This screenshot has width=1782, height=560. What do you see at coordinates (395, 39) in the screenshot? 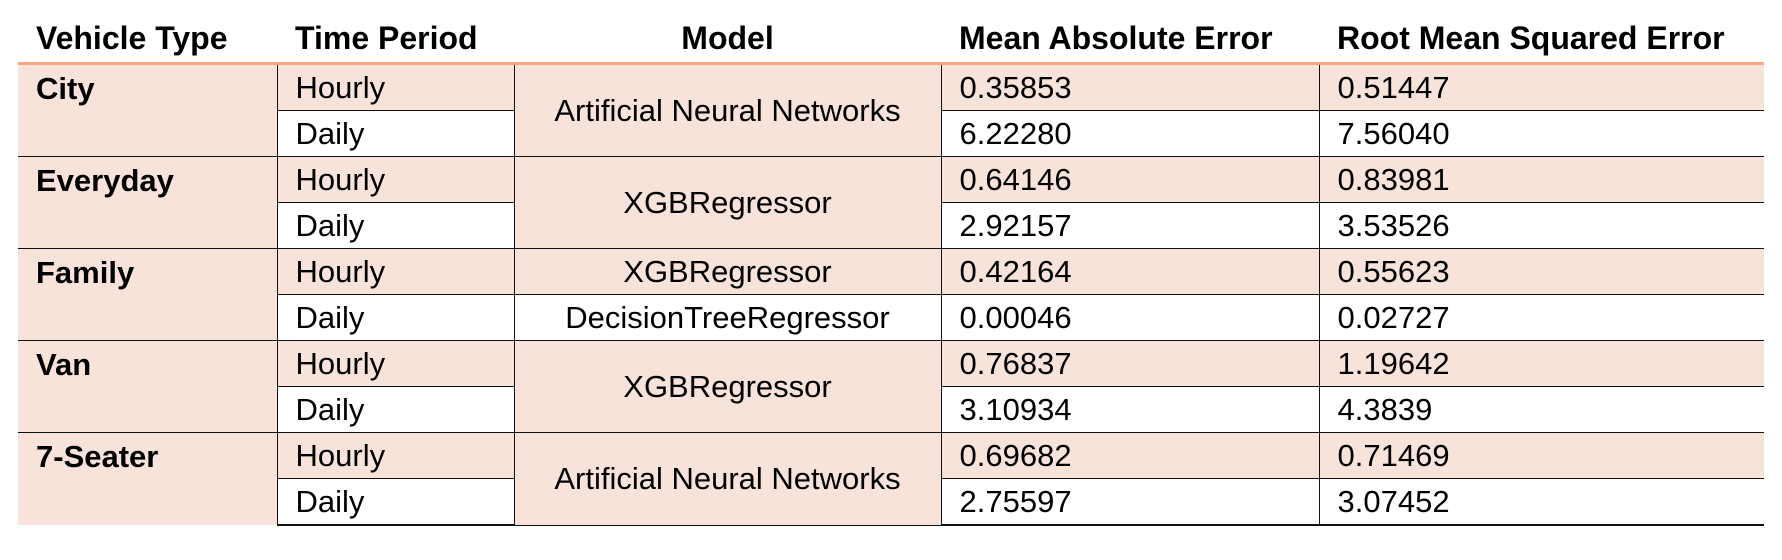
I see `header-time-period: Time Period` at bounding box center [395, 39].